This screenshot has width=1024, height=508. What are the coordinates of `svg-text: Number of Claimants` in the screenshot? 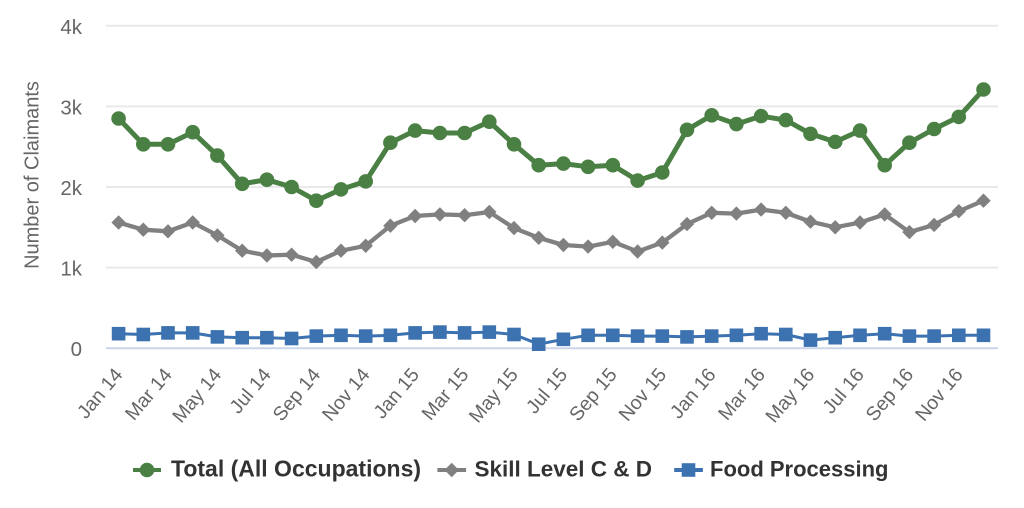 It's located at (33, 175).